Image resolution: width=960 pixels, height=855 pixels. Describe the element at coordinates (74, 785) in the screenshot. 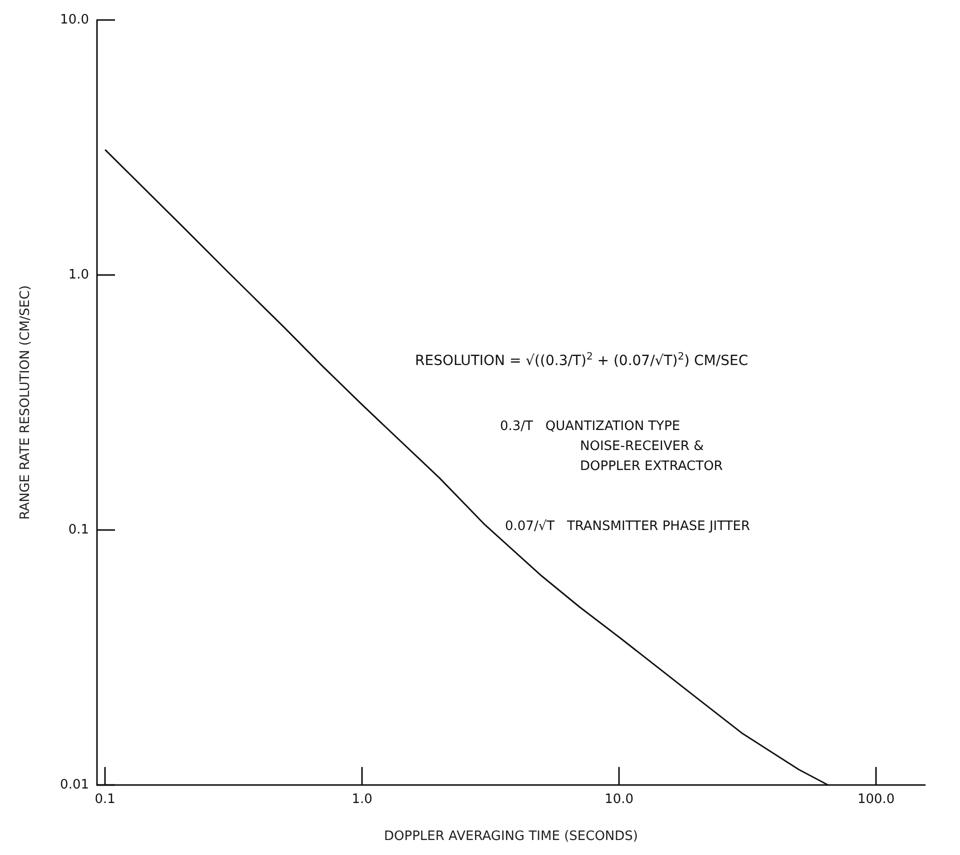

I see `y-tick-label: 0.01` at that location.